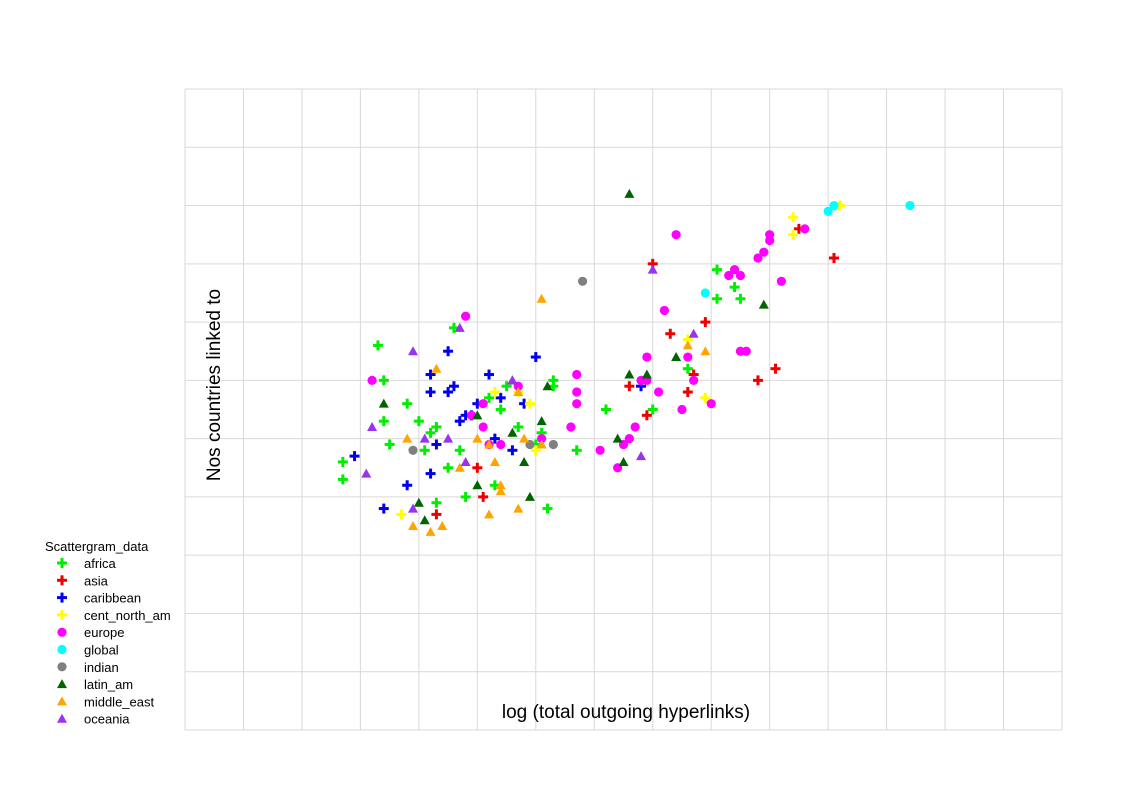  I want to click on legend-marker-asia, so click(62, 580).